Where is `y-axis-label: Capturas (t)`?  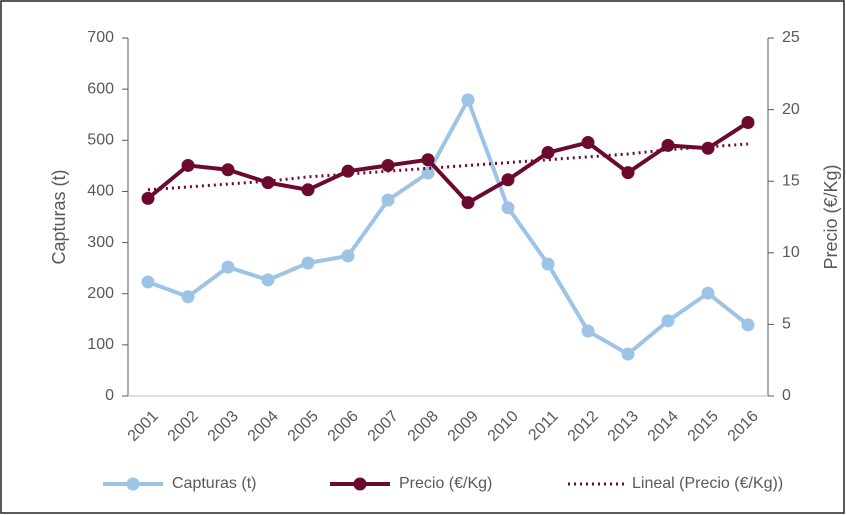
y-axis-label: Capturas (t) is located at coordinates (59, 216).